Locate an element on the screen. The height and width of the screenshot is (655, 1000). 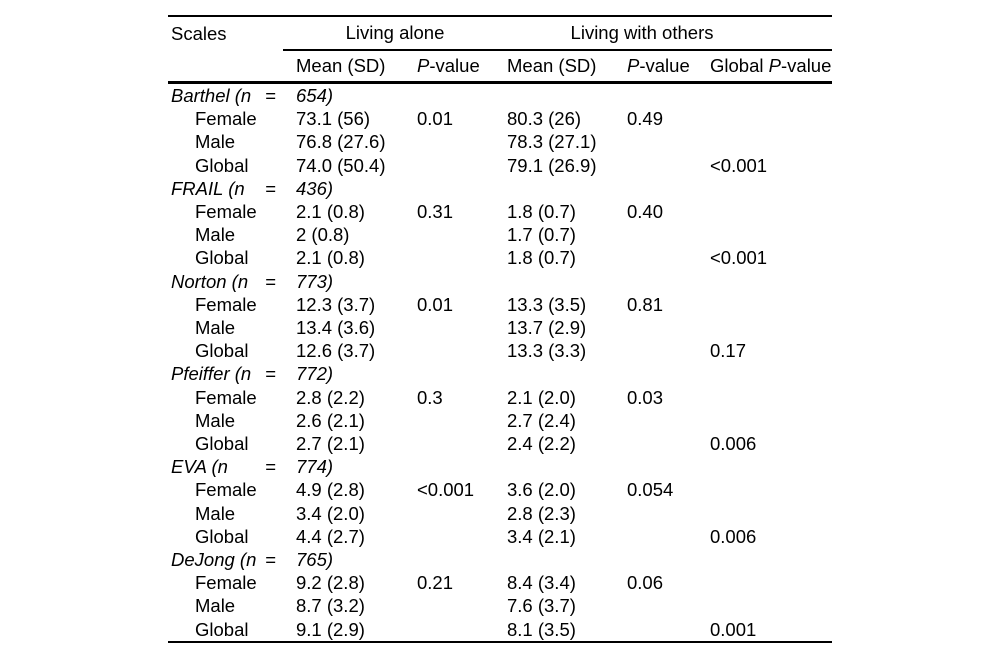
table-row: Female 2.1 (0.8) 0.31 1.8 (0.7) 0.40 is located at coordinates (500, 211).